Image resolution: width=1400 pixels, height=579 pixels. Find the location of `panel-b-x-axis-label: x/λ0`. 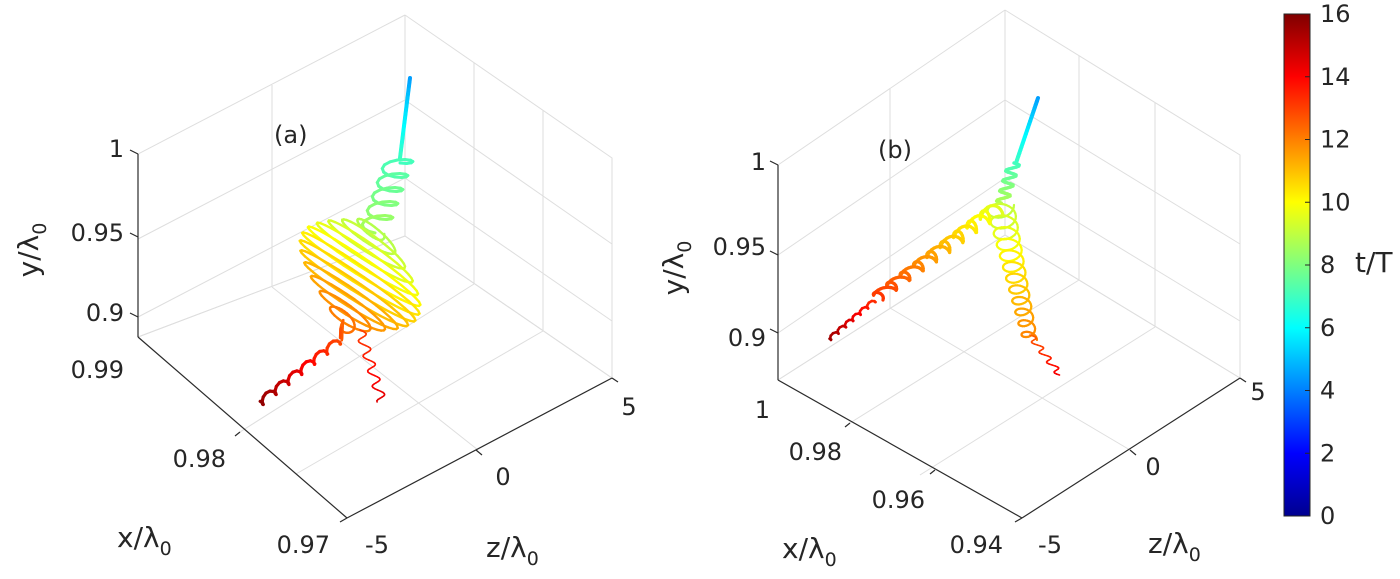

panel-b-x-axis-label: x/λ0 is located at coordinates (809, 551).